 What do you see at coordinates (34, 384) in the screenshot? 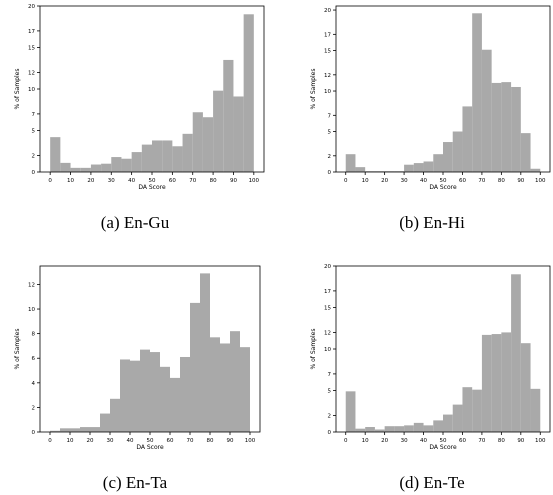
I see `y-tick-label: 4` at bounding box center [34, 384].